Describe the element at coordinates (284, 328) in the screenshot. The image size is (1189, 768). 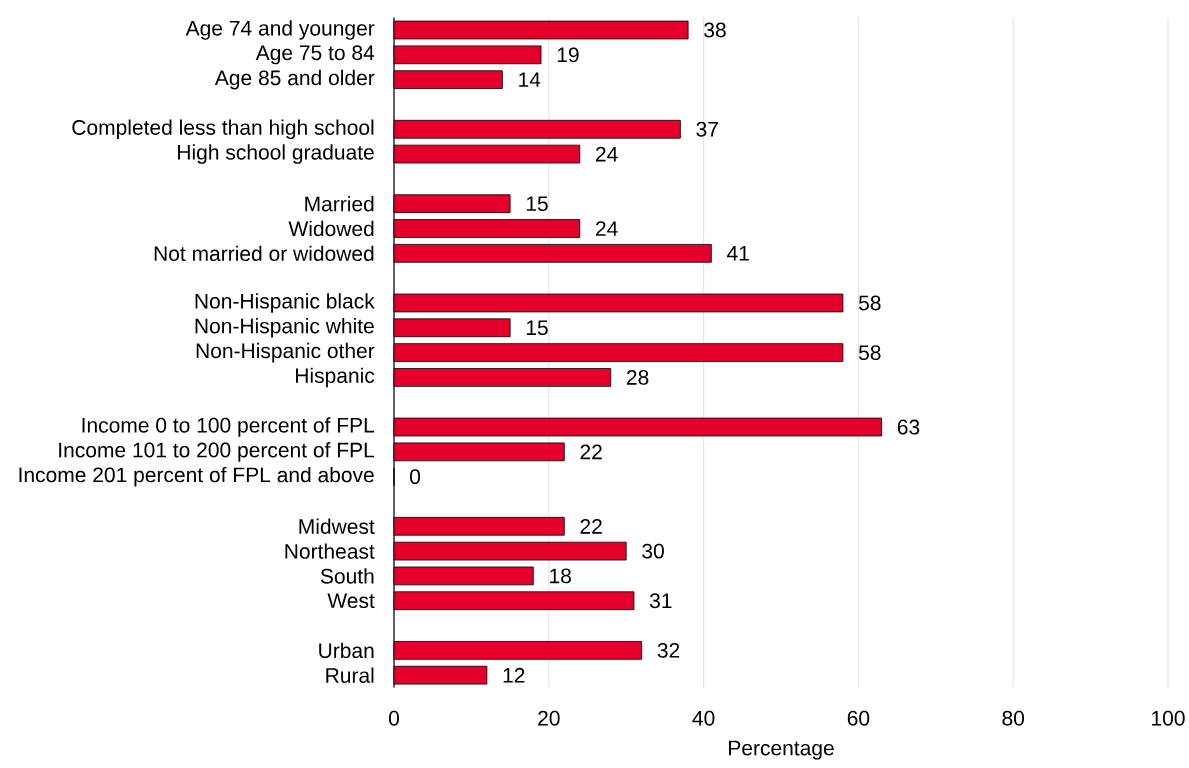
I see `y-tick-label: Non-Hispanic white` at that location.